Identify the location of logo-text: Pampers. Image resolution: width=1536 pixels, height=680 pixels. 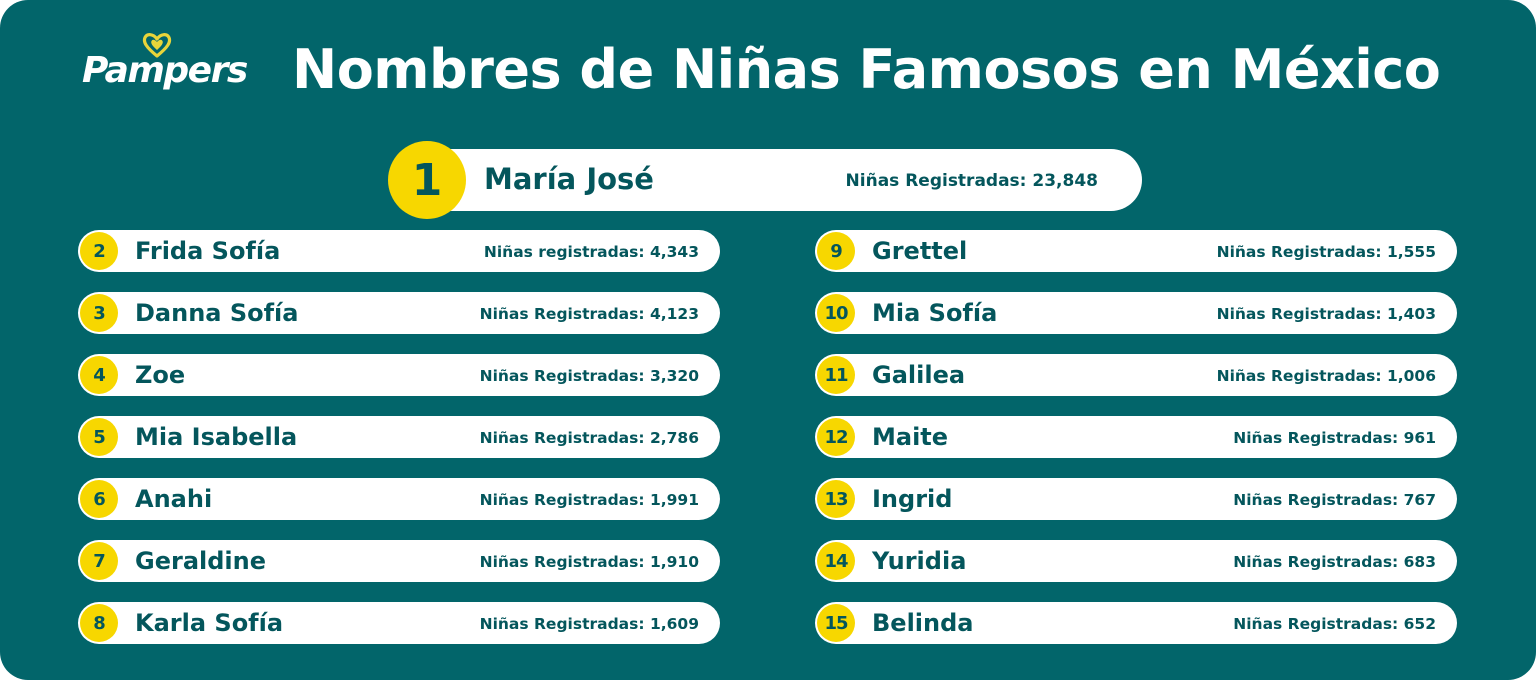
(165, 70).